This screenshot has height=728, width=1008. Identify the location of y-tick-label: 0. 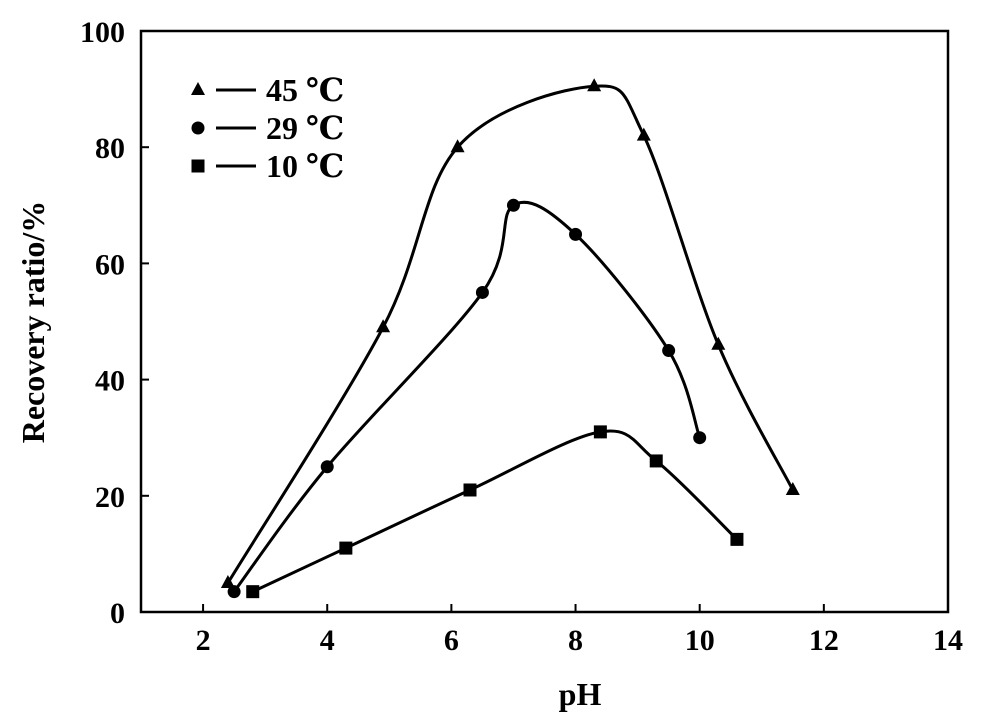
(117, 613).